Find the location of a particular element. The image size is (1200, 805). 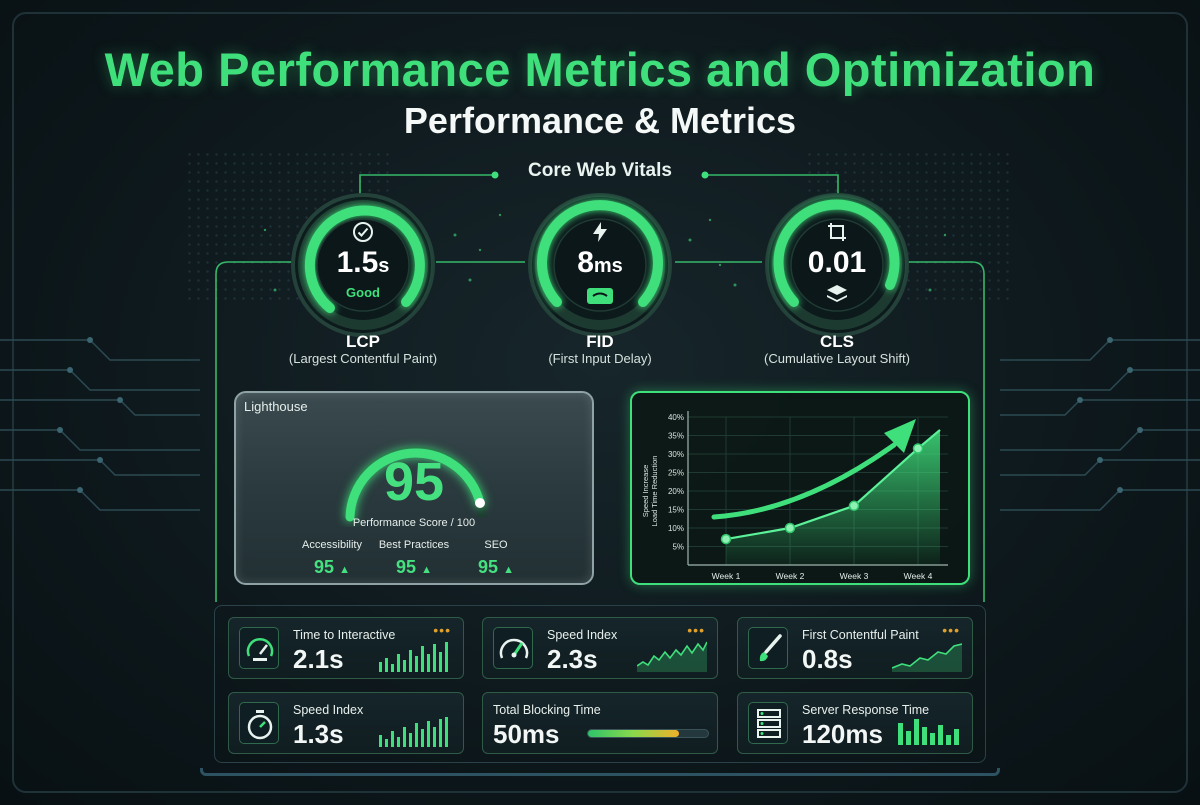

lcp-value: 1.5s is located at coordinates (363, 262).